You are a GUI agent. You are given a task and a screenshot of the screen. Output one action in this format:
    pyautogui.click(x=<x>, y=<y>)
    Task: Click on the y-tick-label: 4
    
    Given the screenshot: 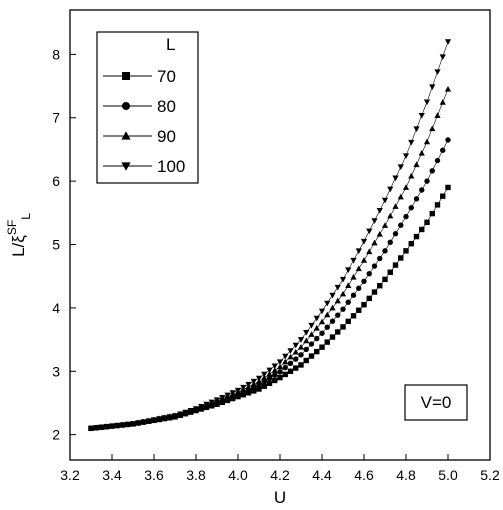 What is the action you would take?
    pyautogui.click(x=56, y=308)
    